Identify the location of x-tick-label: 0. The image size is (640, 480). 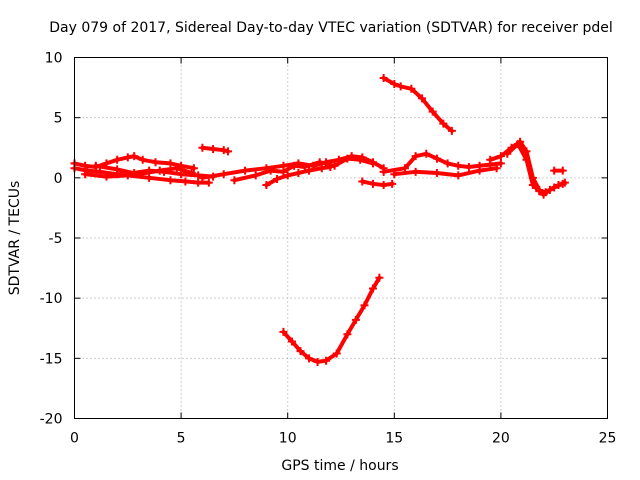
(74, 439).